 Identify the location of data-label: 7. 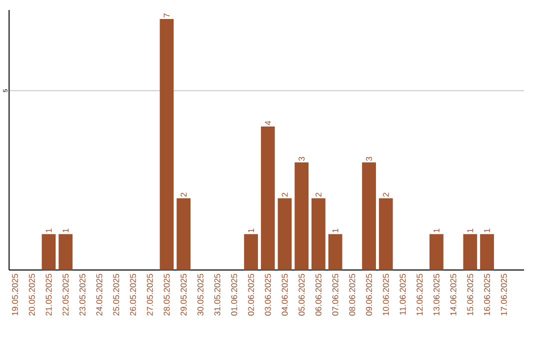
(167, 15).